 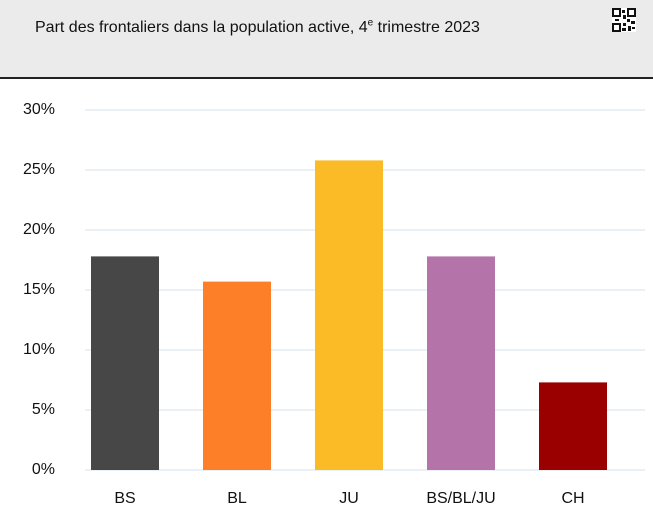 What do you see at coordinates (43, 409) in the screenshot?
I see `y-tick-label: 5%` at bounding box center [43, 409].